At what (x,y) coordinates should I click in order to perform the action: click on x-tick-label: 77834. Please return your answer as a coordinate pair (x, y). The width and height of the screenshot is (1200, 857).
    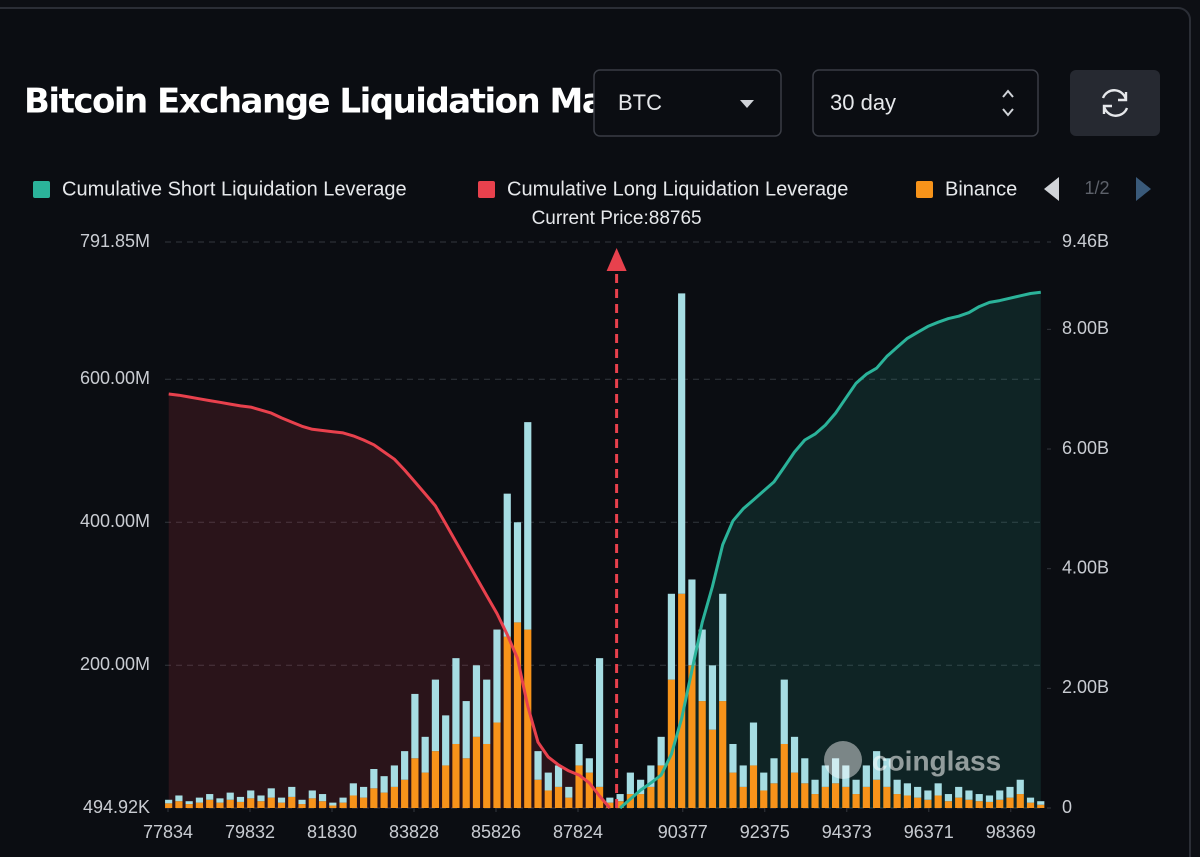
    Looking at the image, I should click on (168, 832).